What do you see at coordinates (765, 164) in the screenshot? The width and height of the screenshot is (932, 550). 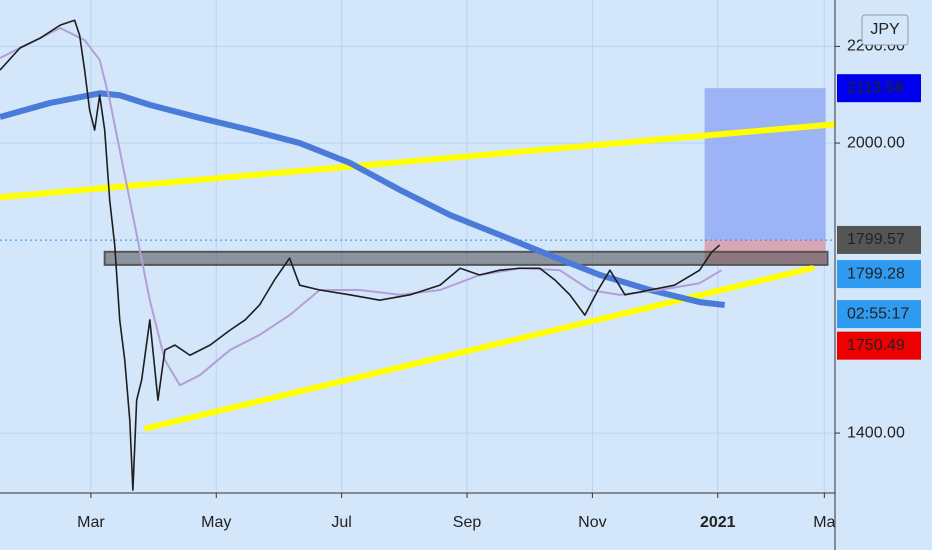 I see `target-box` at bounding box center [765, 164].